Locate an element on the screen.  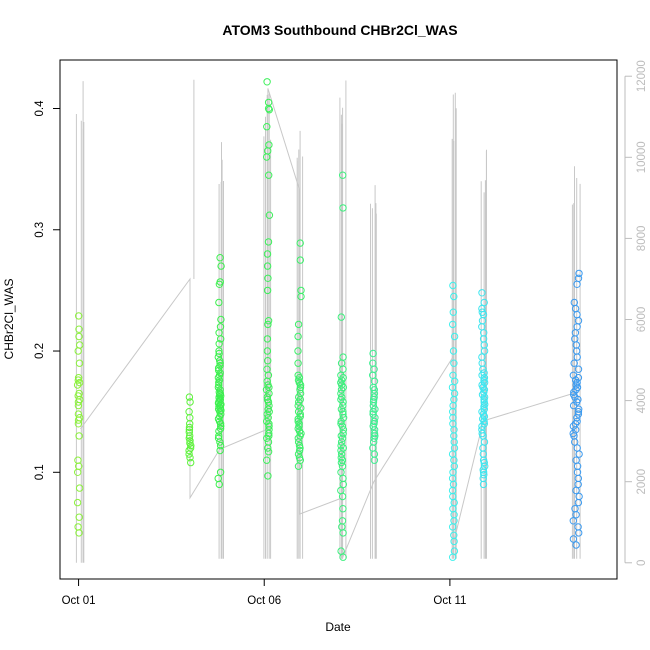
right-tick-label: 12000 is located at coordinates (642, 76).